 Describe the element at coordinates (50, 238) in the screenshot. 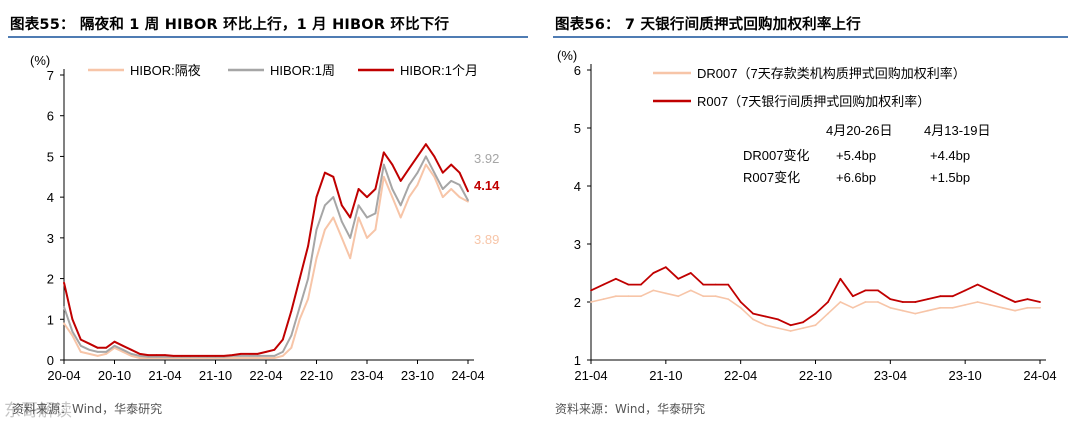

I see `y-tick-label: 3` at that location.